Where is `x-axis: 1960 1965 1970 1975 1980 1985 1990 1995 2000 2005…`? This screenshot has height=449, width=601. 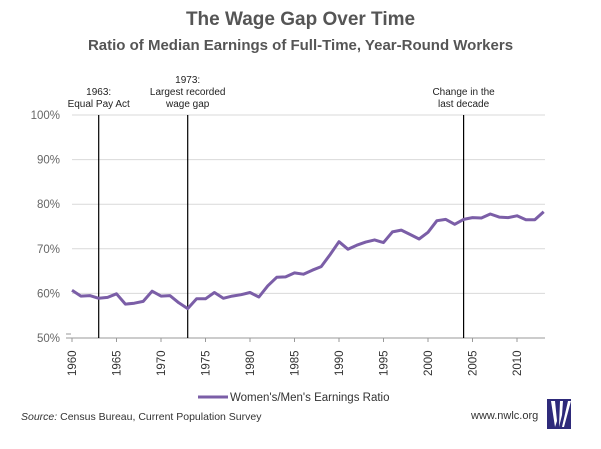
x-axis: 1960 1965 1970 1975 1980 1985 1990 1995 2000 2005… is located at coordinates (305, 354).